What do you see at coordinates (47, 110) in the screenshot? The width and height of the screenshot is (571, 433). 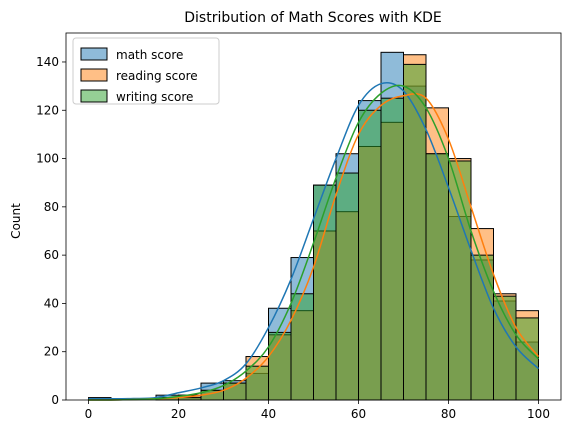 I see `y-tick-label: 120` at bounding box center [47, 110].